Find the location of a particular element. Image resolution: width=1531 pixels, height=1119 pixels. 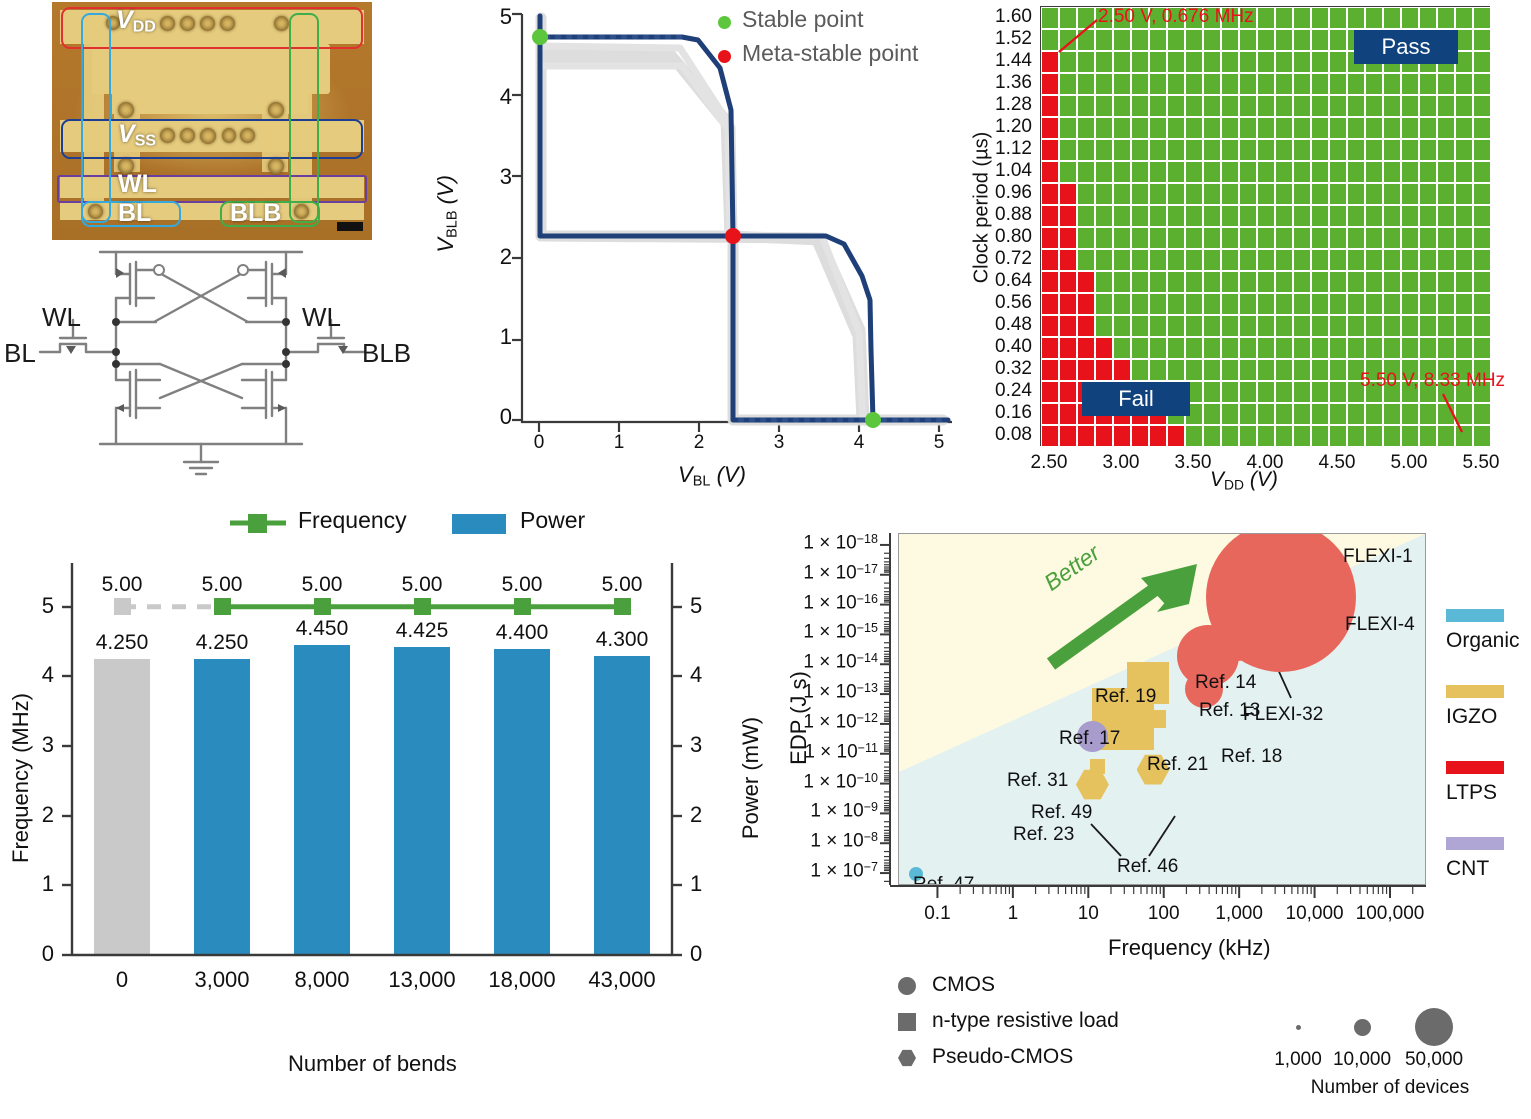

shmoo-cell-fail is located at coordinates (1050, 172).